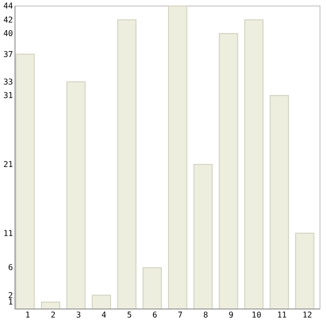  What do you see at coordinates (155, 315) in the screenshot?
I see `x-tick-label: 6` at bounding box center [155, 315].